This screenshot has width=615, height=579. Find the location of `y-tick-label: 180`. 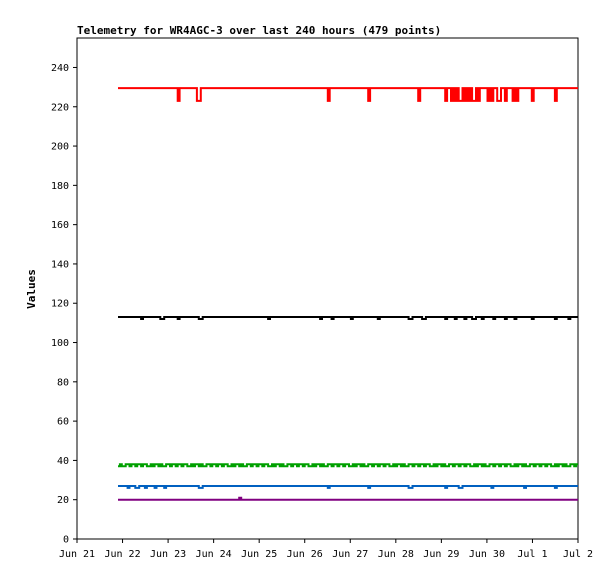

y-tick-label: 180 is located at coordinates (60, 186).